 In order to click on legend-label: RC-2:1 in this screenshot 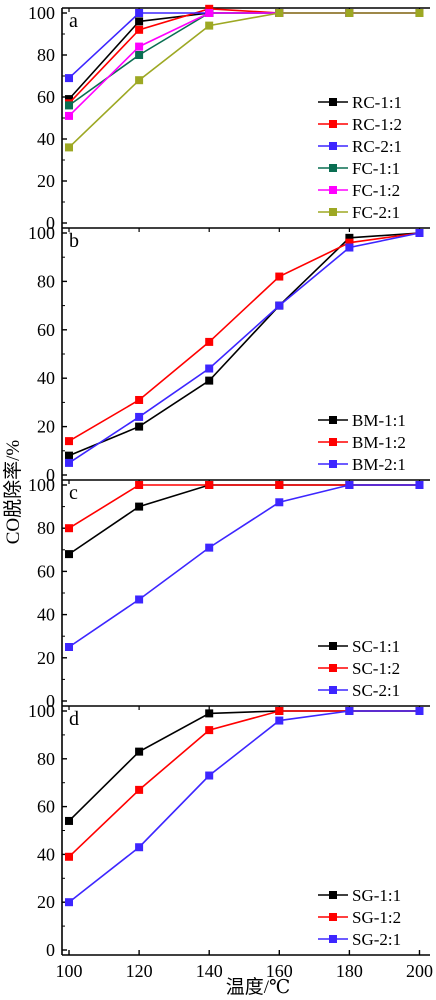, I will do `click(377, 146)`.